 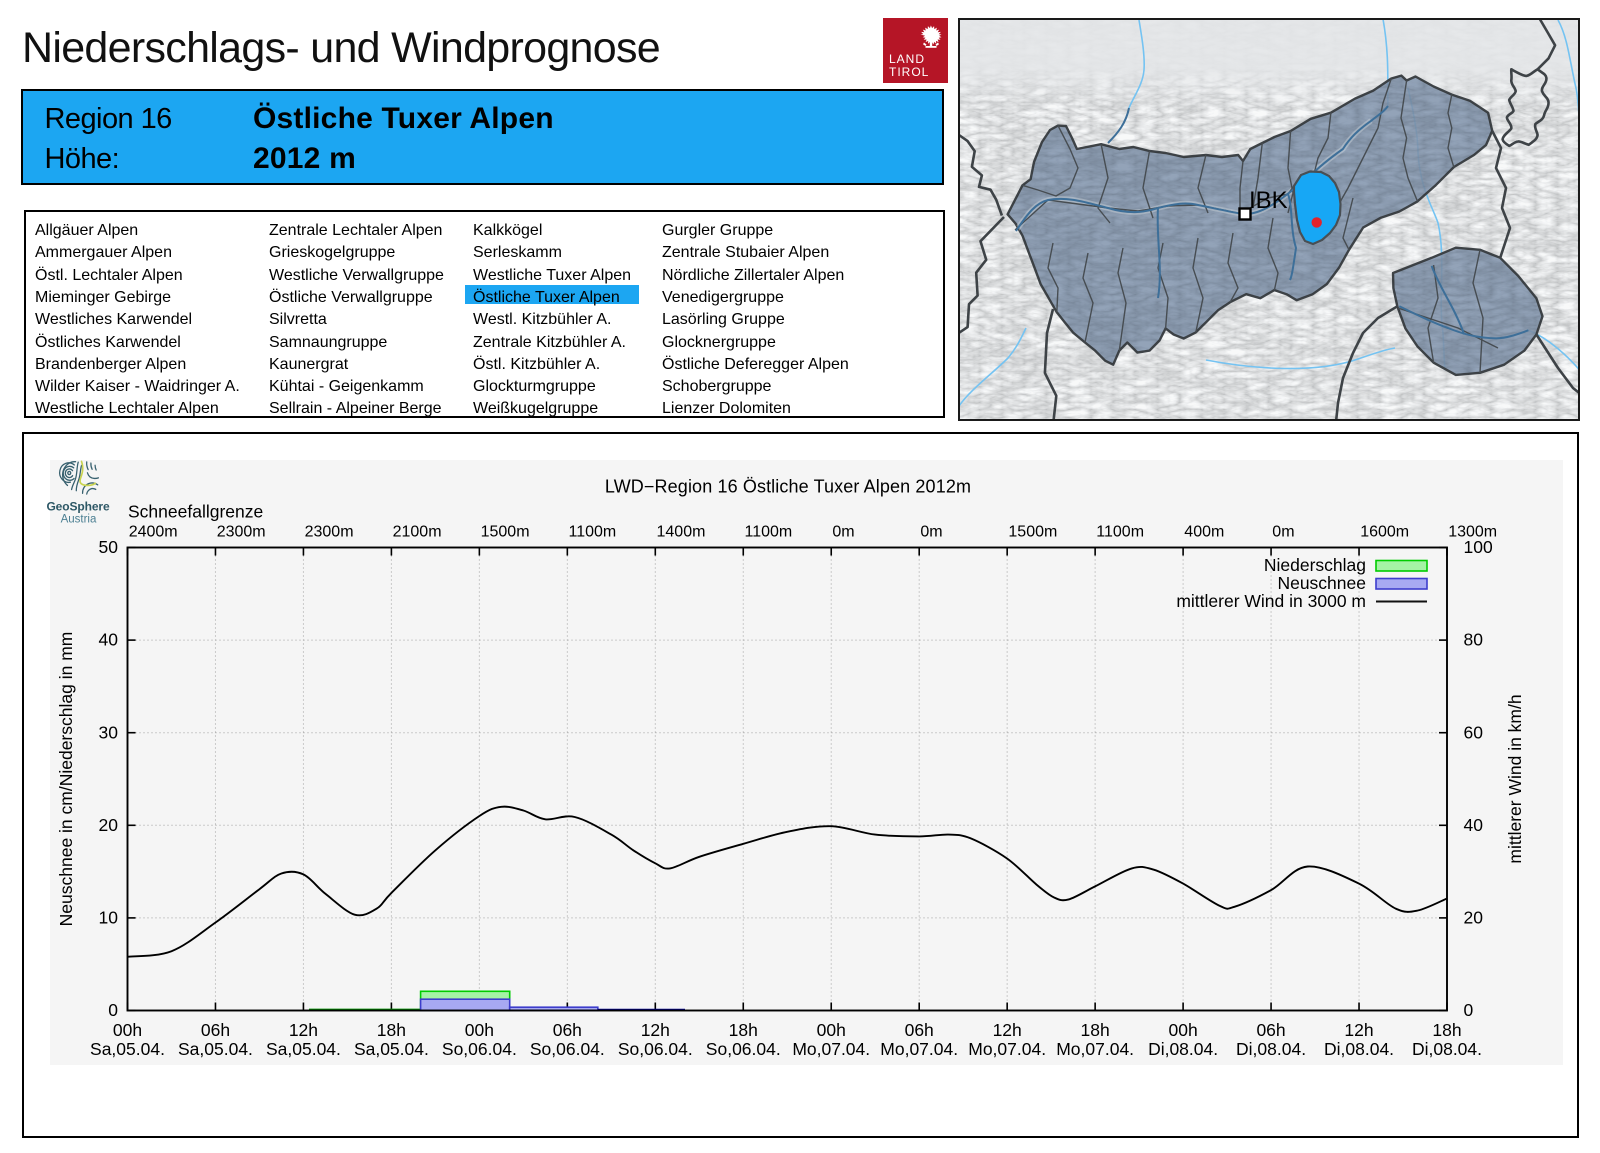 I want to click on svg-text:LWD−Region 16 Östliche Tuxer A: LWD−Region 16 Östliche Tuxer Alpen 2012m, so click(x=788, y=486).